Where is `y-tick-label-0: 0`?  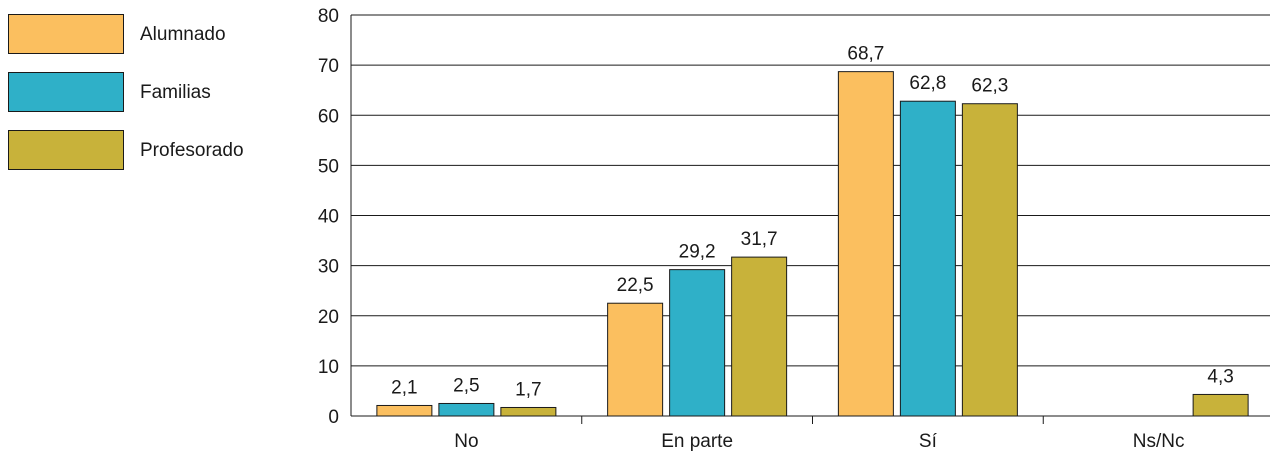 y-tick-label-0: 0 is located at coordinates (333, 417).